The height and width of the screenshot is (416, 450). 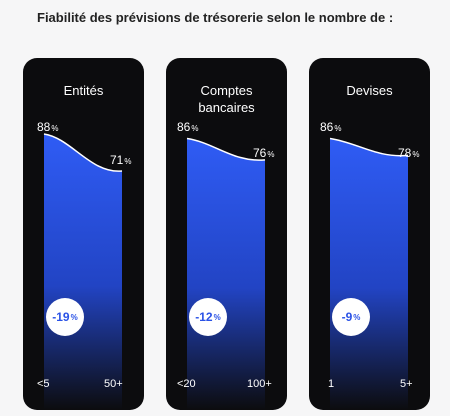 I want to click on x-tick-start: 1, so click(x=331, y=384).